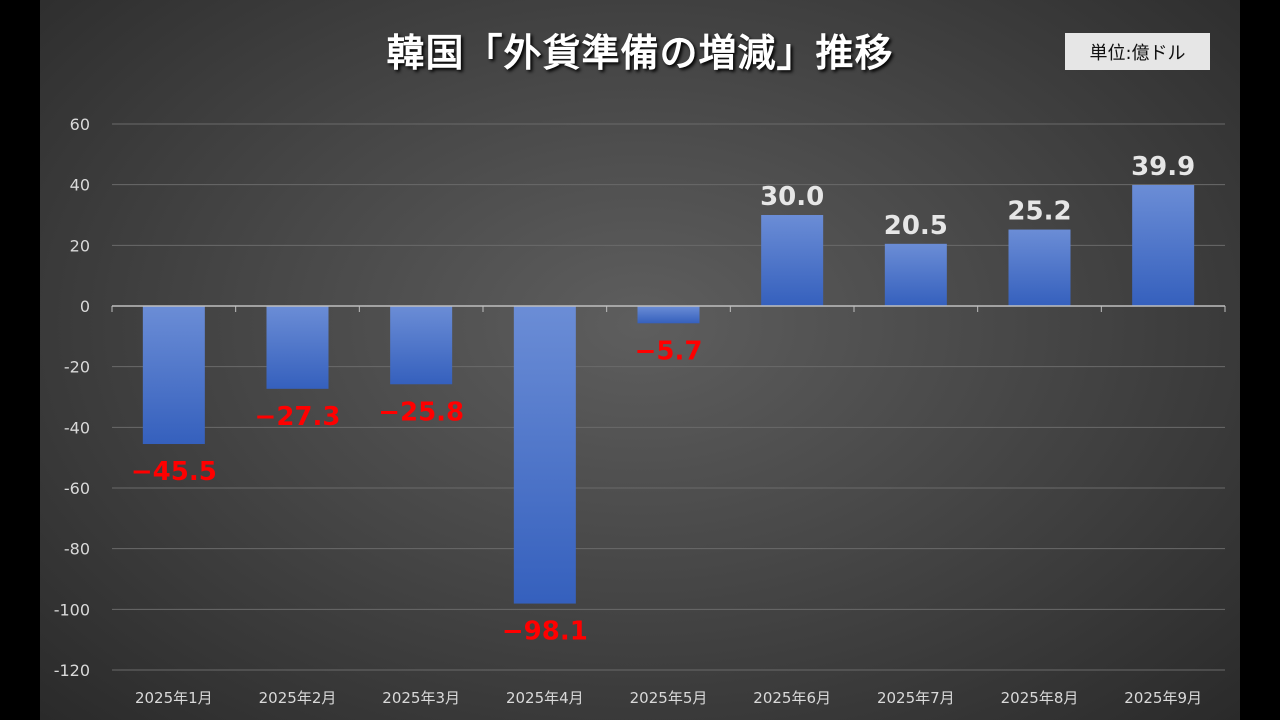 The width and height of the screenshot is (1280, 720). Describe the element at coordinates (545, 698) in the screenshot. I see `x-tick-label: 2025年4月` at that location.